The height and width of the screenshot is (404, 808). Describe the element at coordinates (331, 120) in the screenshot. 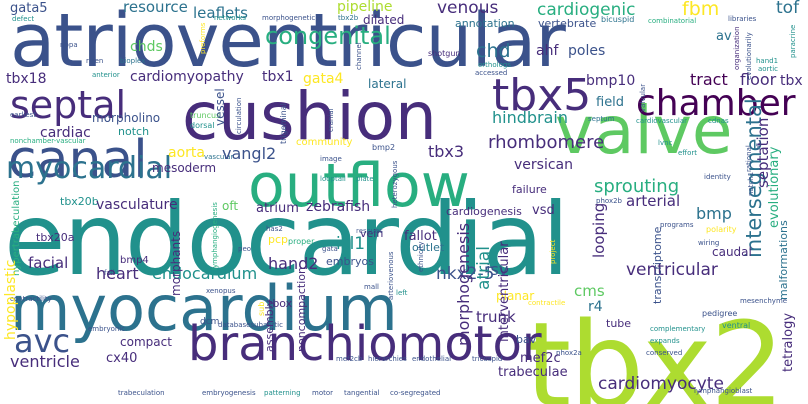

I see `word-cranial: cranial` at that location.